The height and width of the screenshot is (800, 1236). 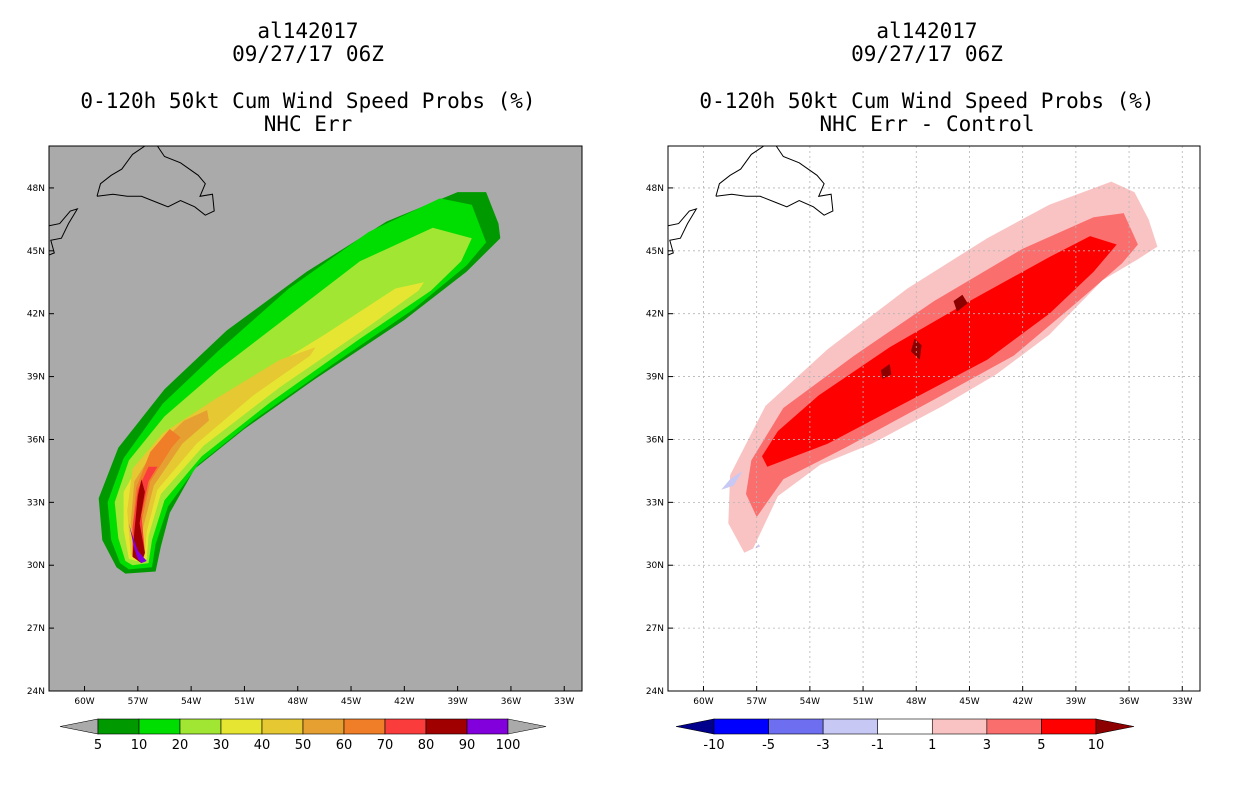 I want to click on colorbar-label: 30, so click(x=221, y=745).